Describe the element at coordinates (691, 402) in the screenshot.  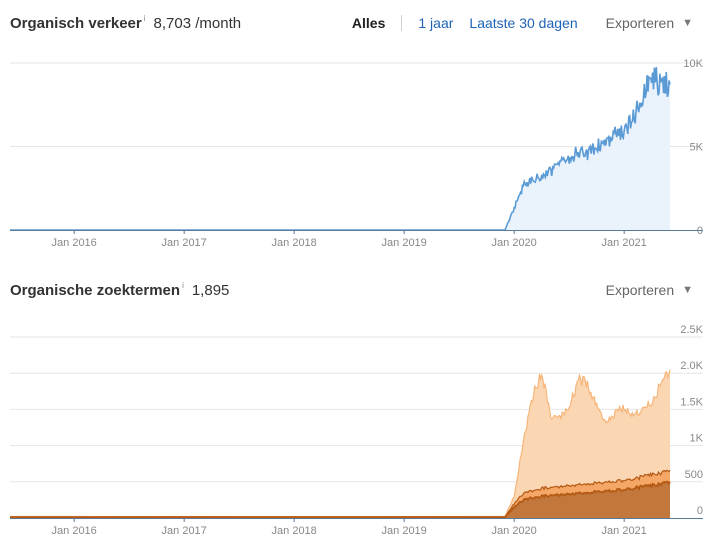
I see `y-tick-label: 1.5K` at that location.